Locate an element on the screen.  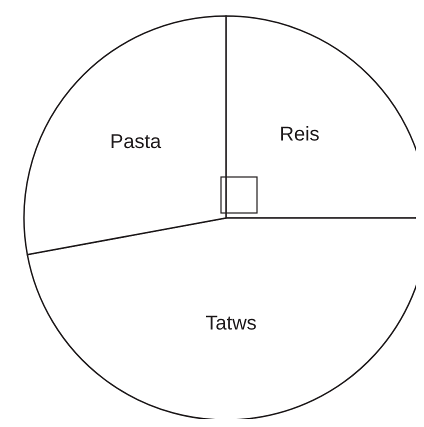
slice-label: Reis is located at coordinates (300, 134).